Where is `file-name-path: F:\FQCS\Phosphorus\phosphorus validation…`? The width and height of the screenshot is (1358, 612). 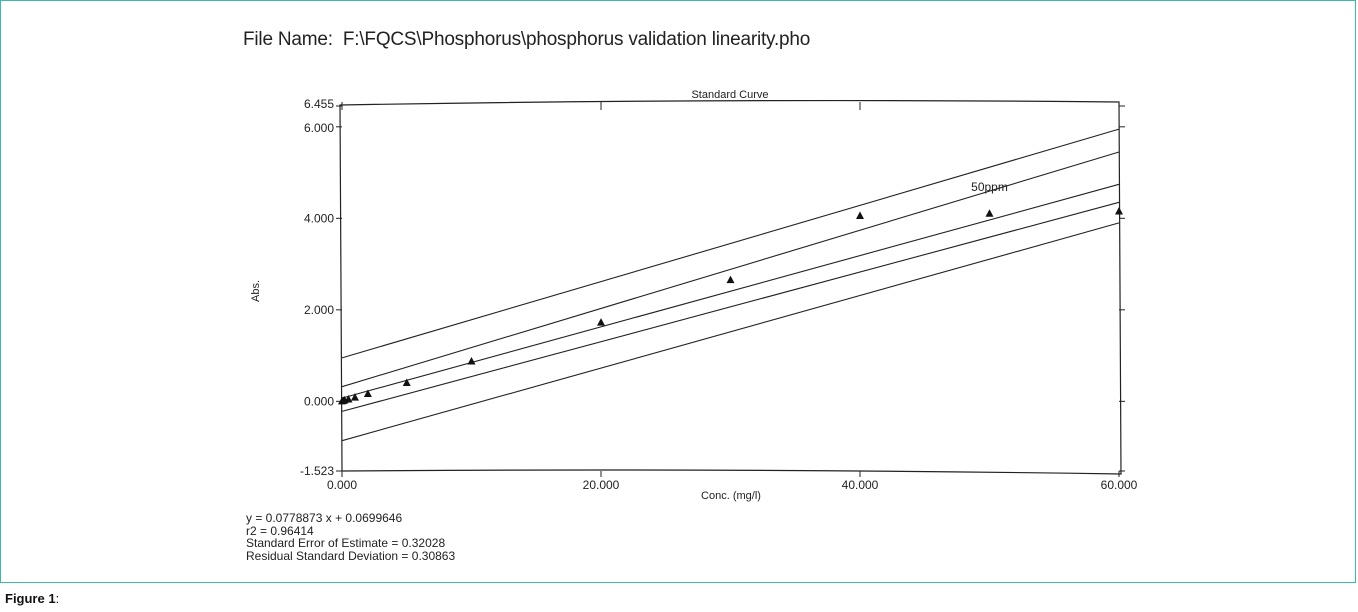 file-name-path: F:\FQCS\Phosphorus\phosphorus validation… is located at coordinates (576, 39).